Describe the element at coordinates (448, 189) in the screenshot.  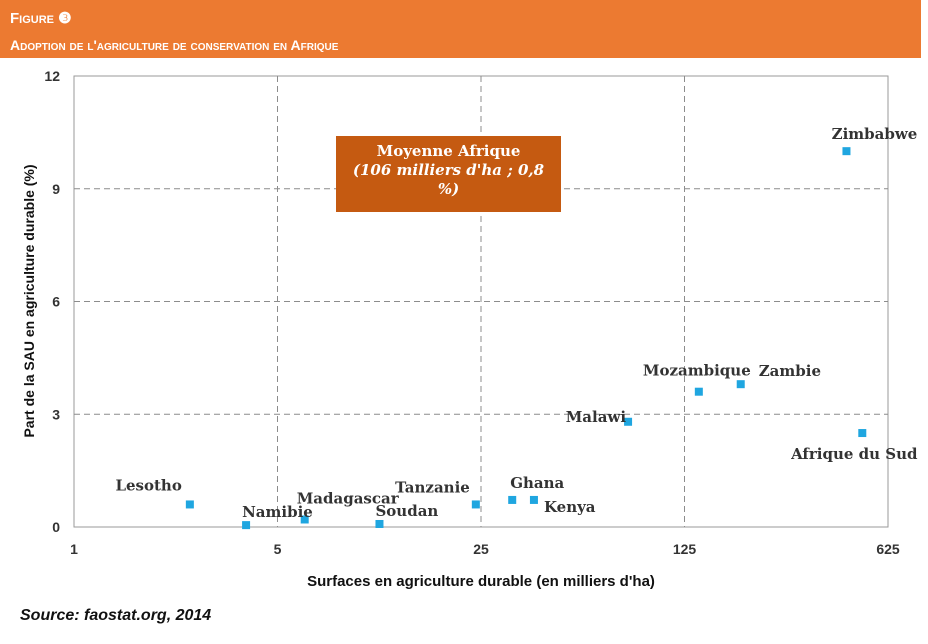
I see `annotation-line-3: %)` at that location.